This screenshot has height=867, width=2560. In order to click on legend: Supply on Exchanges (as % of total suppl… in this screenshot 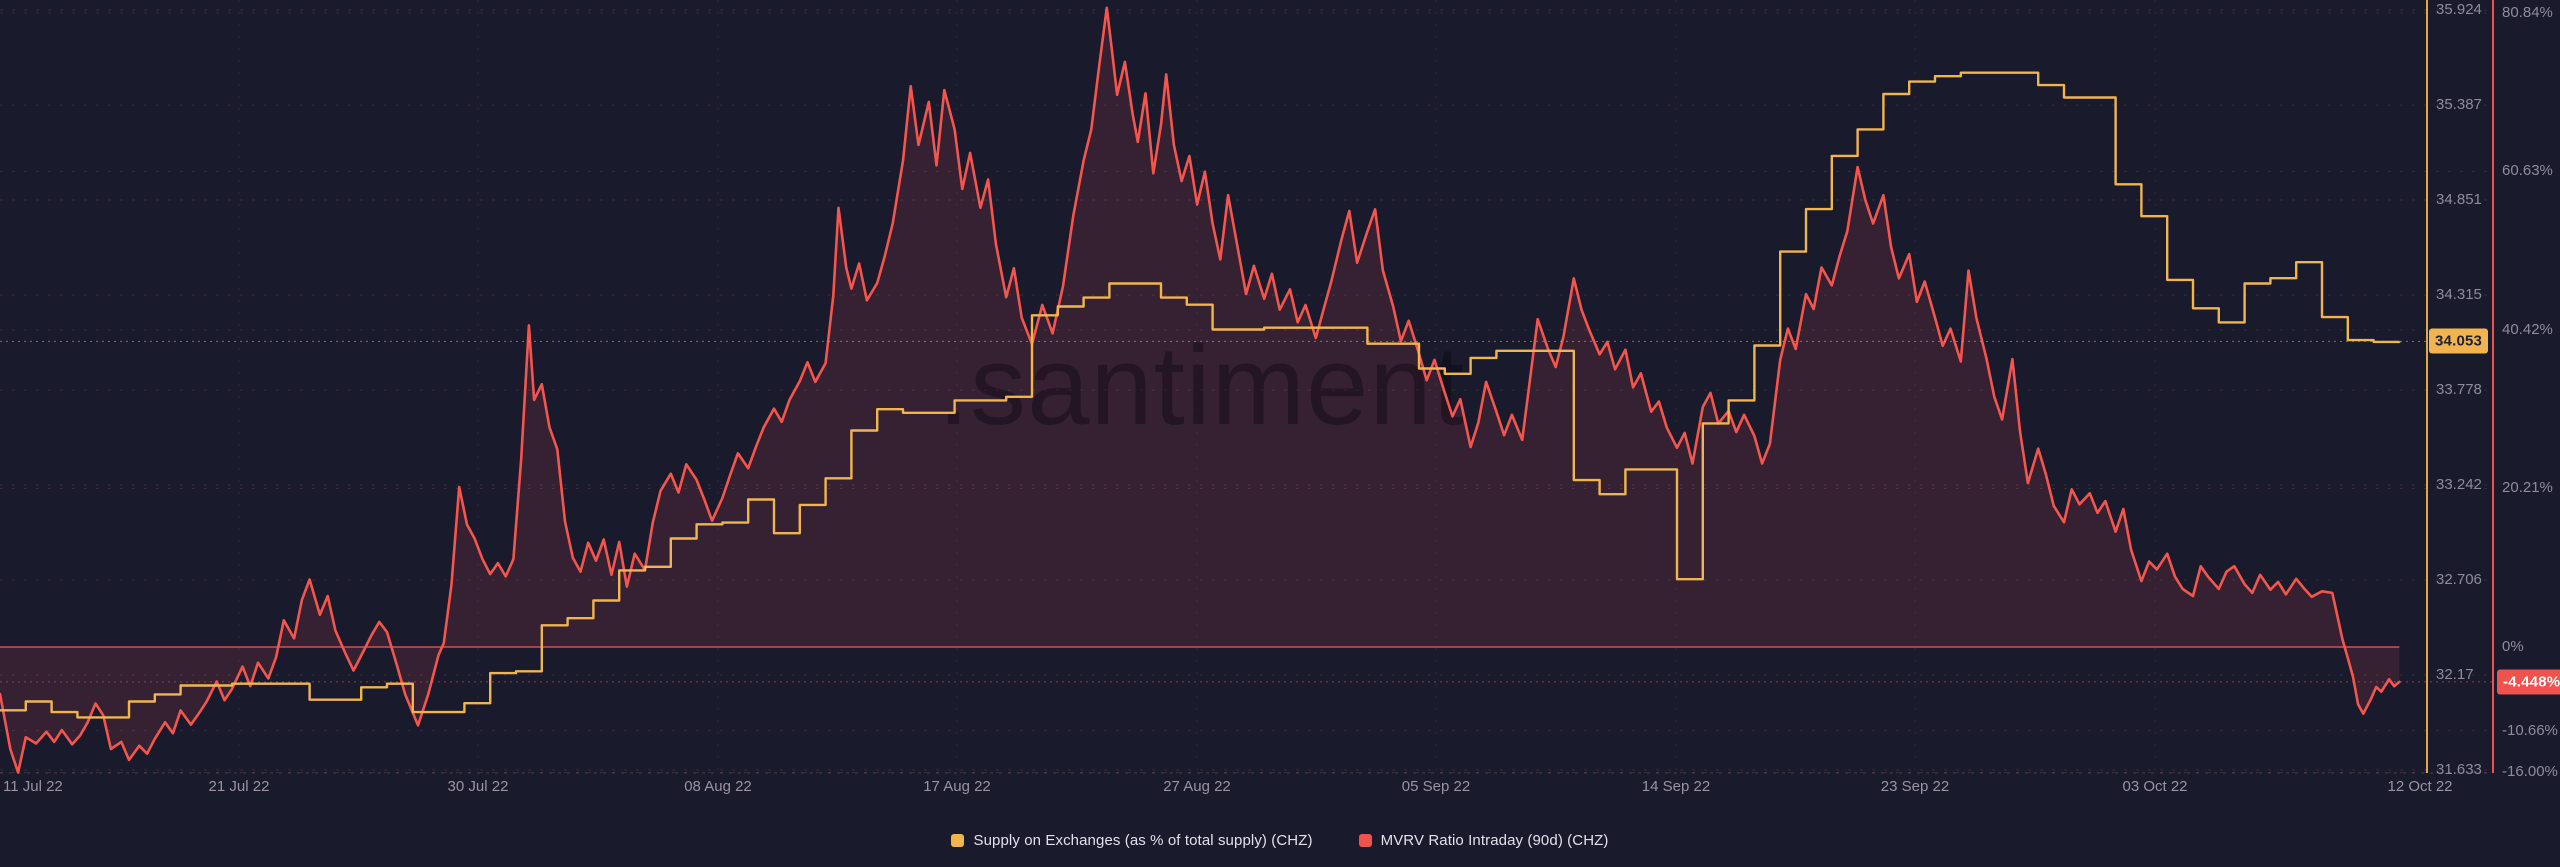, I will do `click(1280, 840)`.